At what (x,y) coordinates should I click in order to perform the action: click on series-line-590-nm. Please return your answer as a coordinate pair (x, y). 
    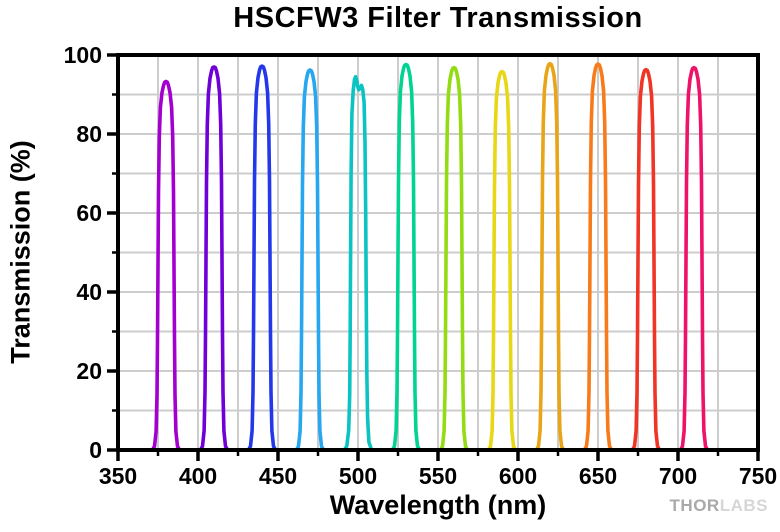
    Looking at the image, I should click on (502, 260).